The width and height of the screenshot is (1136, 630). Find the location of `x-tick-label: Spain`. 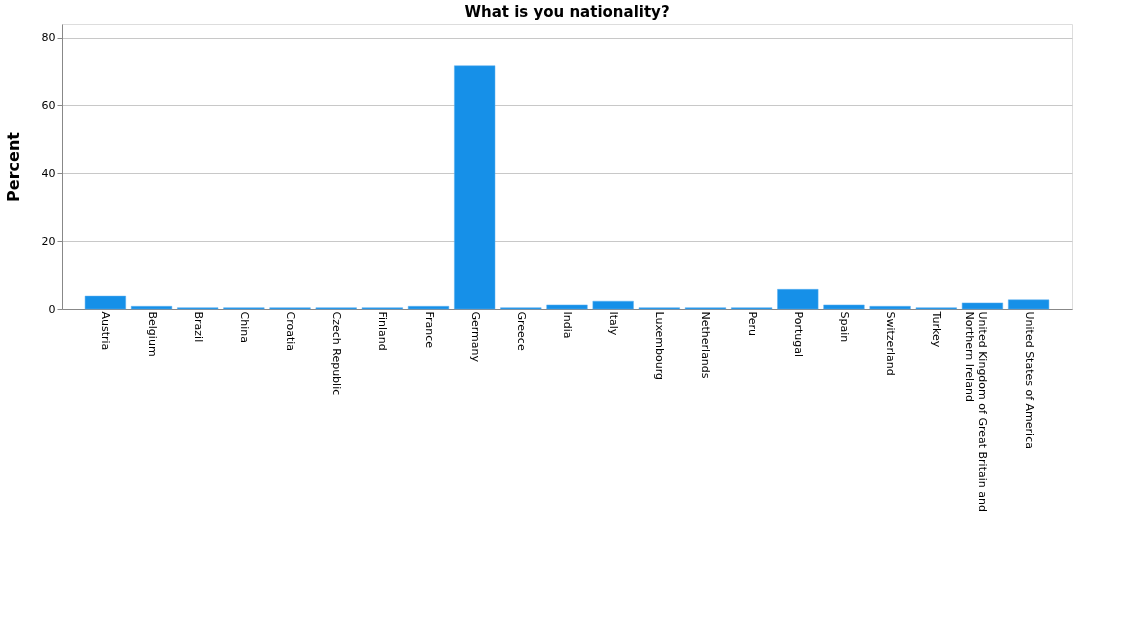

x-tick-label: Spain is located at coordinates (844, 327).